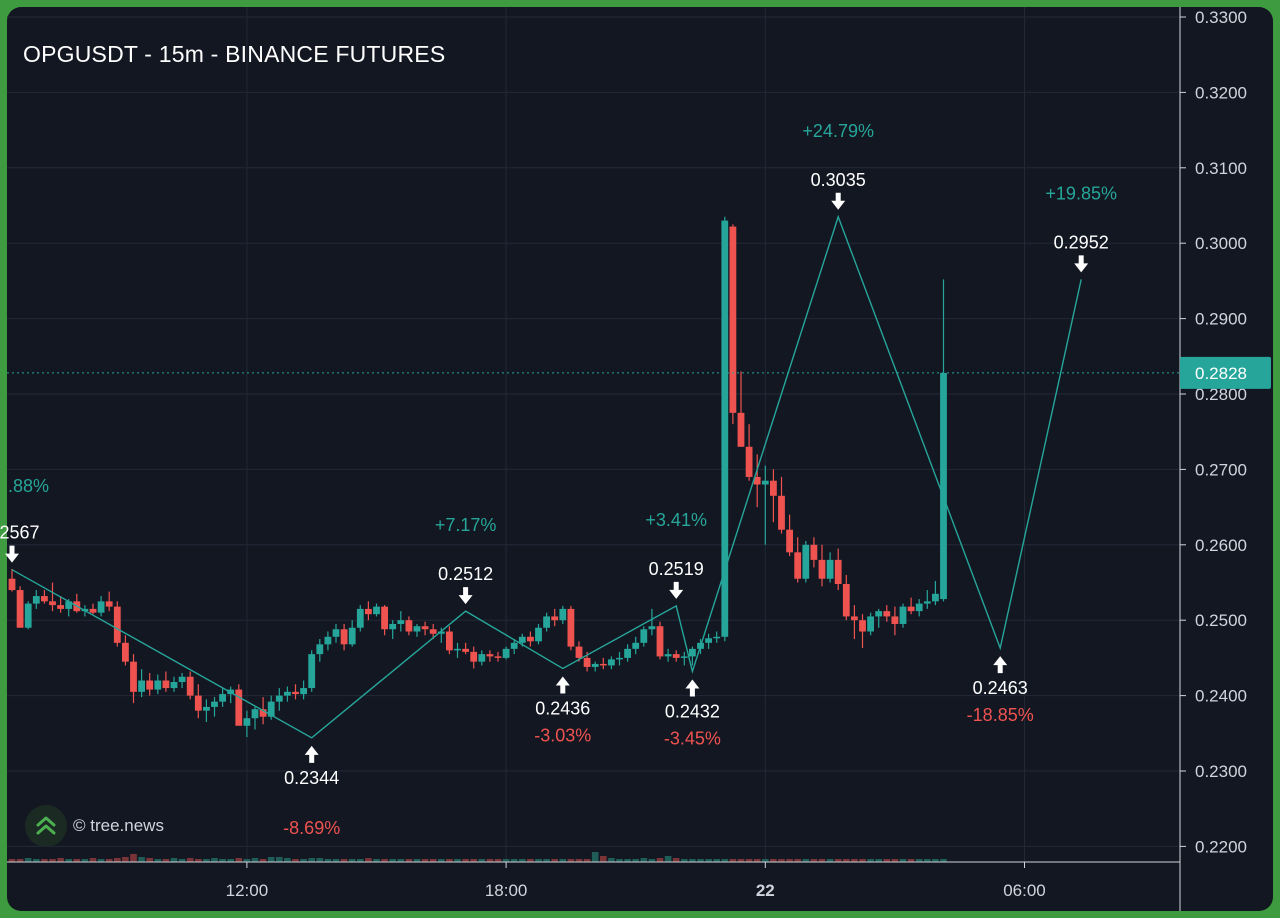  I want to click on swing-high-price-label: 0.2519, so click(676, 569).